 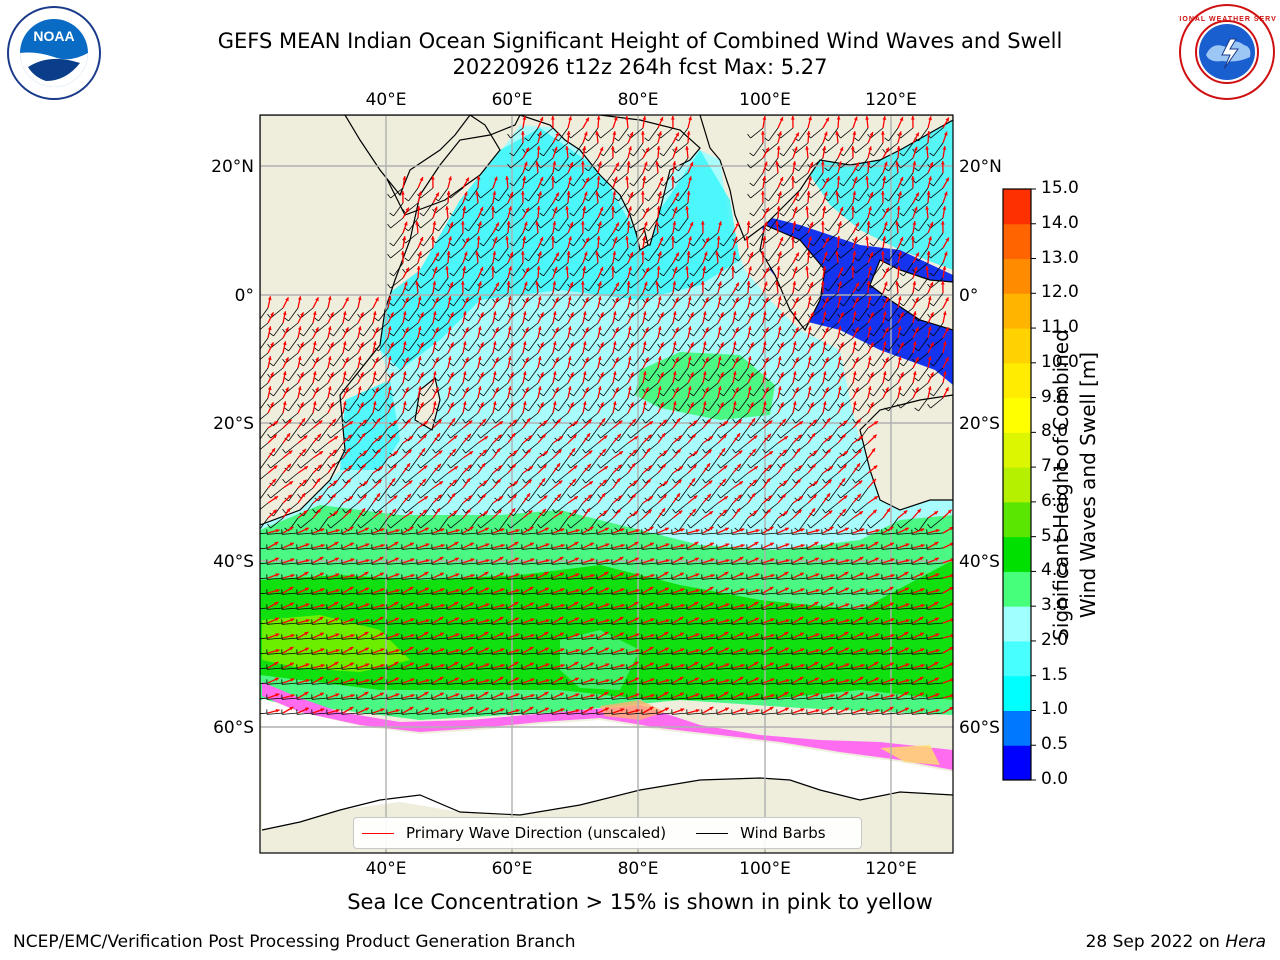 What do you see at coordinates (638, 869) in the screenshot?
I see `lon-tick-label-bottom: 80°E` at bounding box center [638, 869].